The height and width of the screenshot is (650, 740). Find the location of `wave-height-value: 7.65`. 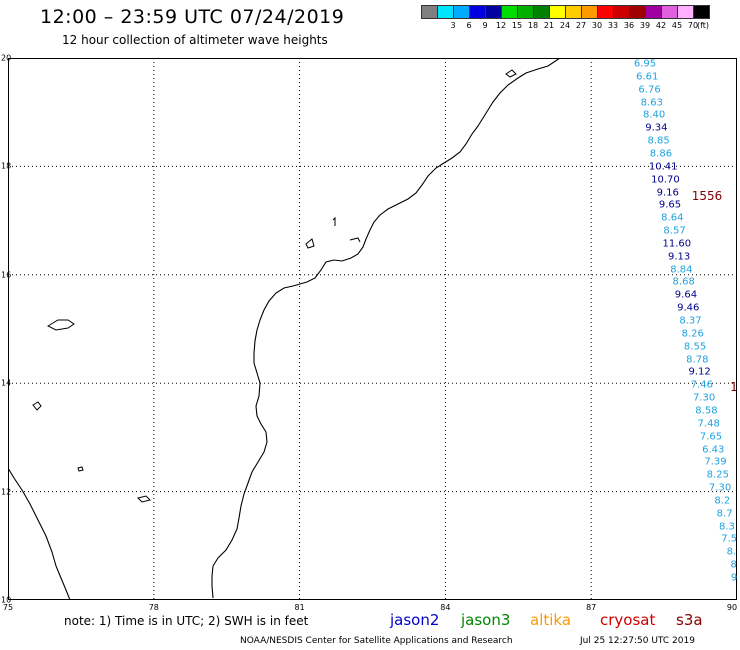

wave-height-value: 7.65 is located at coordinates (711, 437).